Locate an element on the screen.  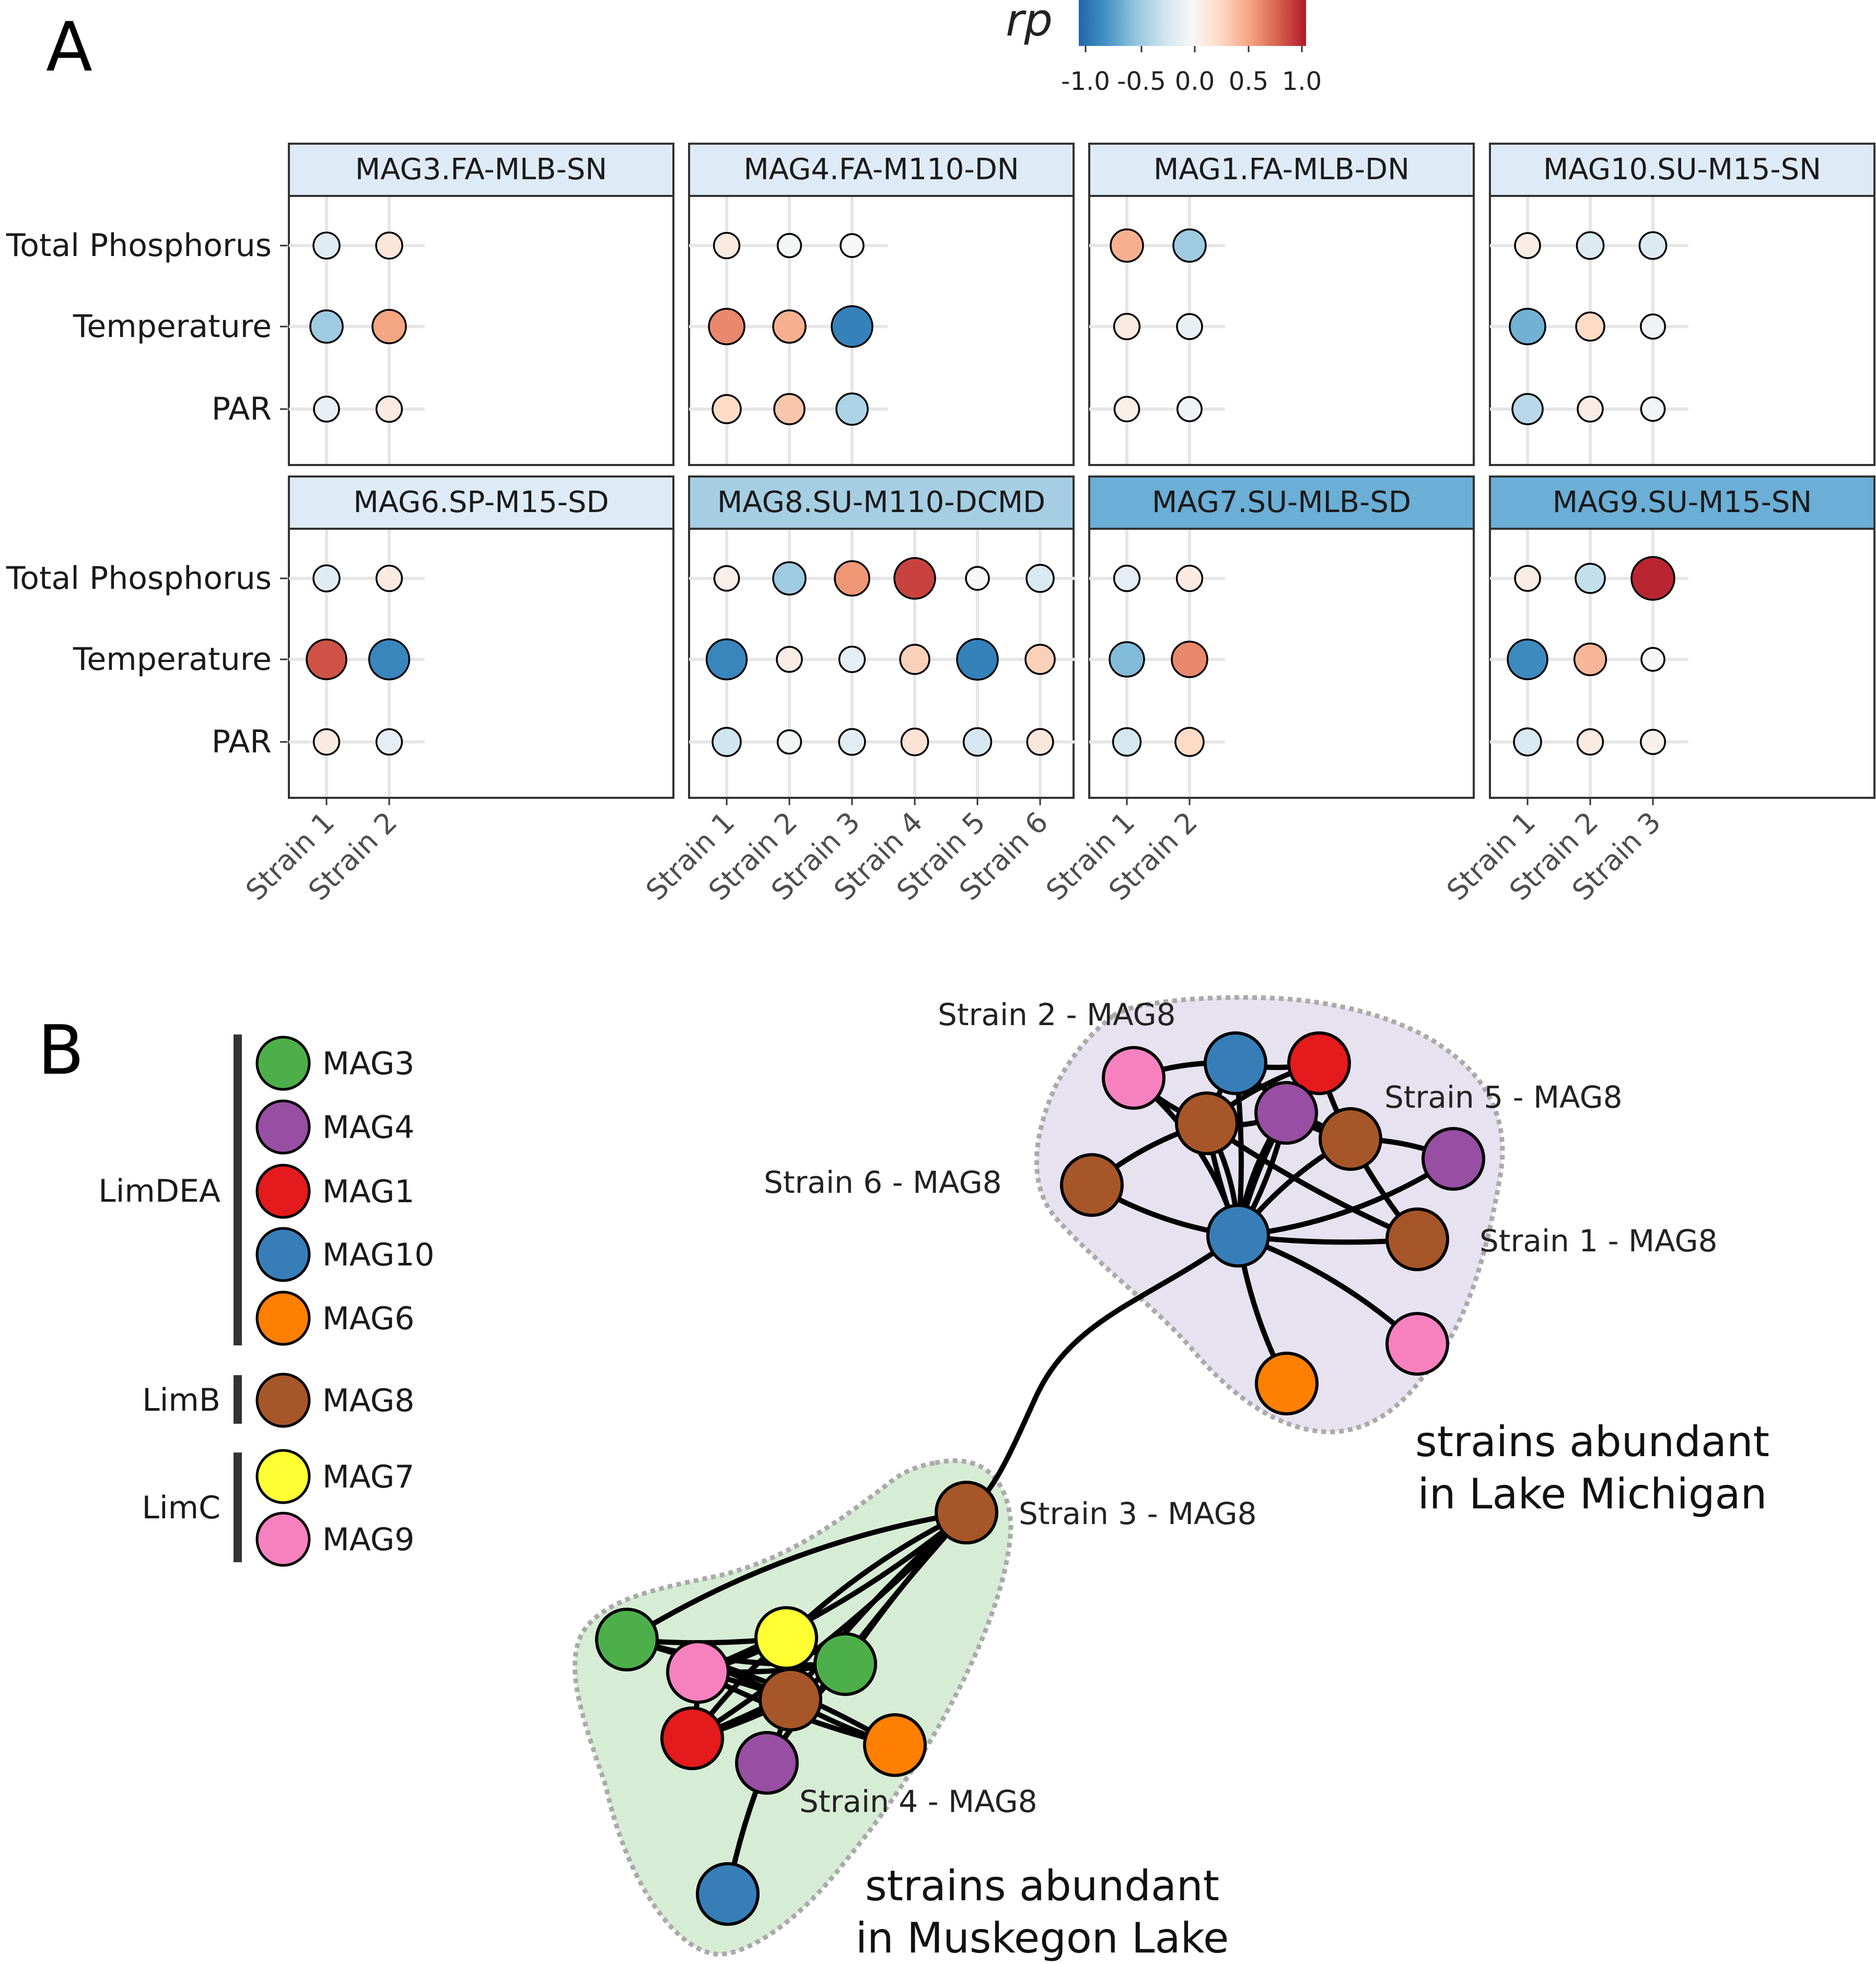
row-label: Total Phosphorus is located at coordinates (139, 246).